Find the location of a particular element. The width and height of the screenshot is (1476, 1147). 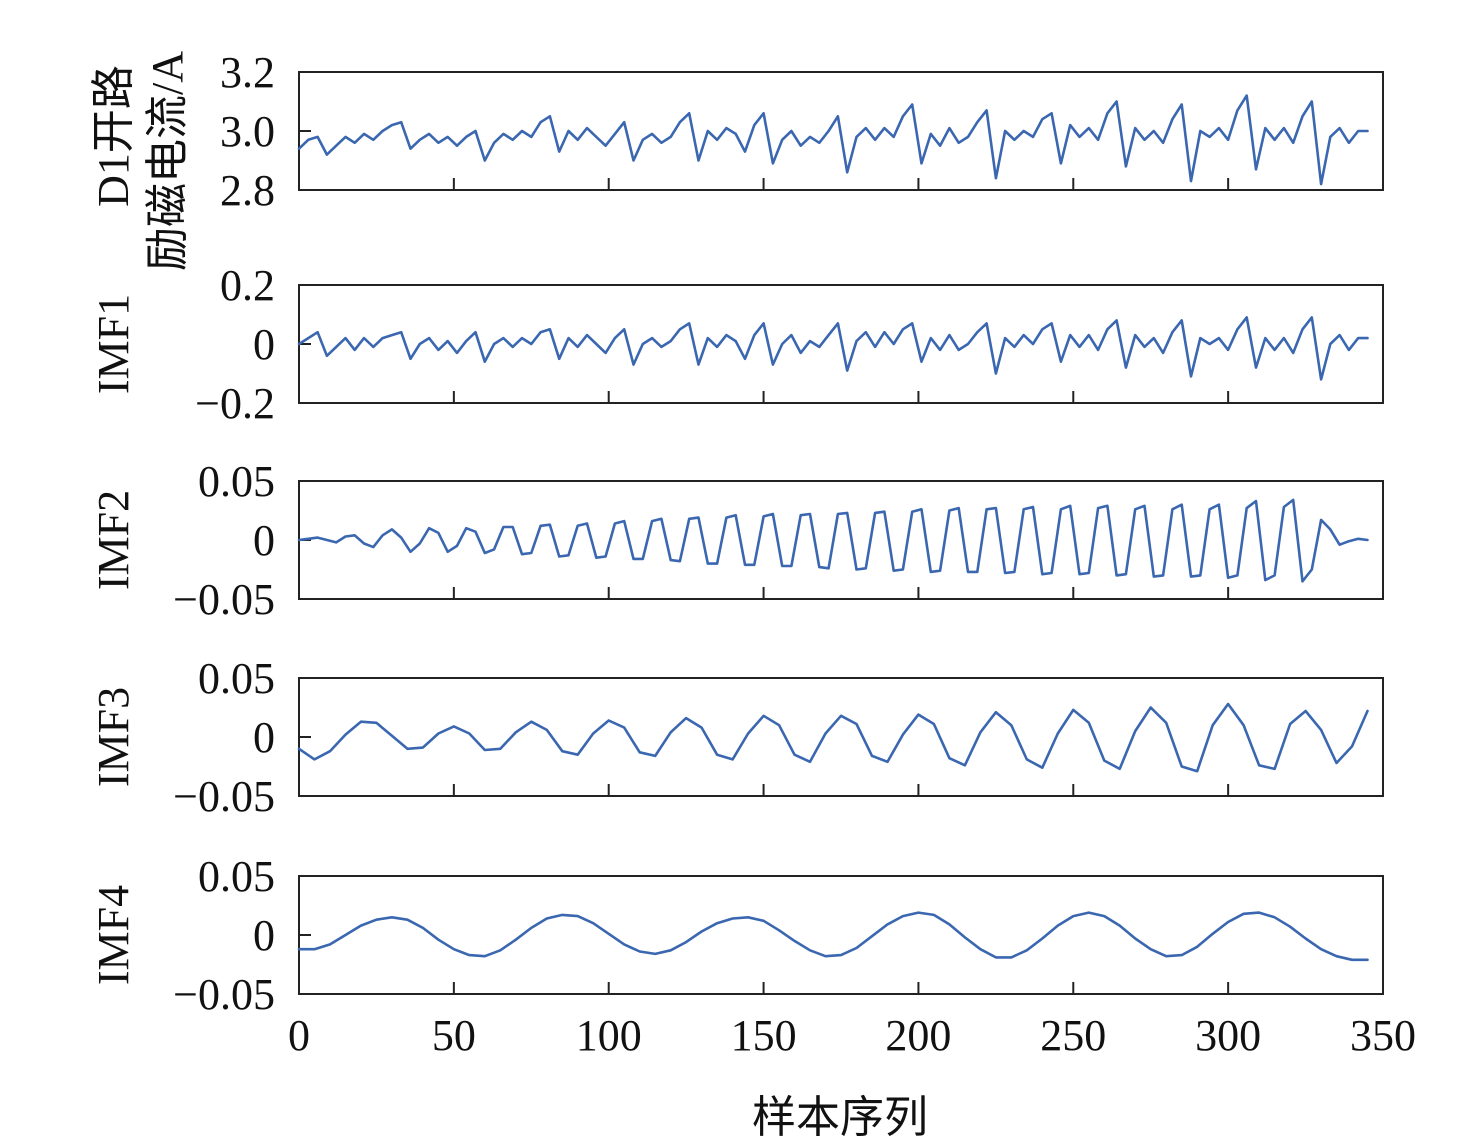

panel-3: −0.05 0 0.05 IMF2 is located at coordinates (736, 540).